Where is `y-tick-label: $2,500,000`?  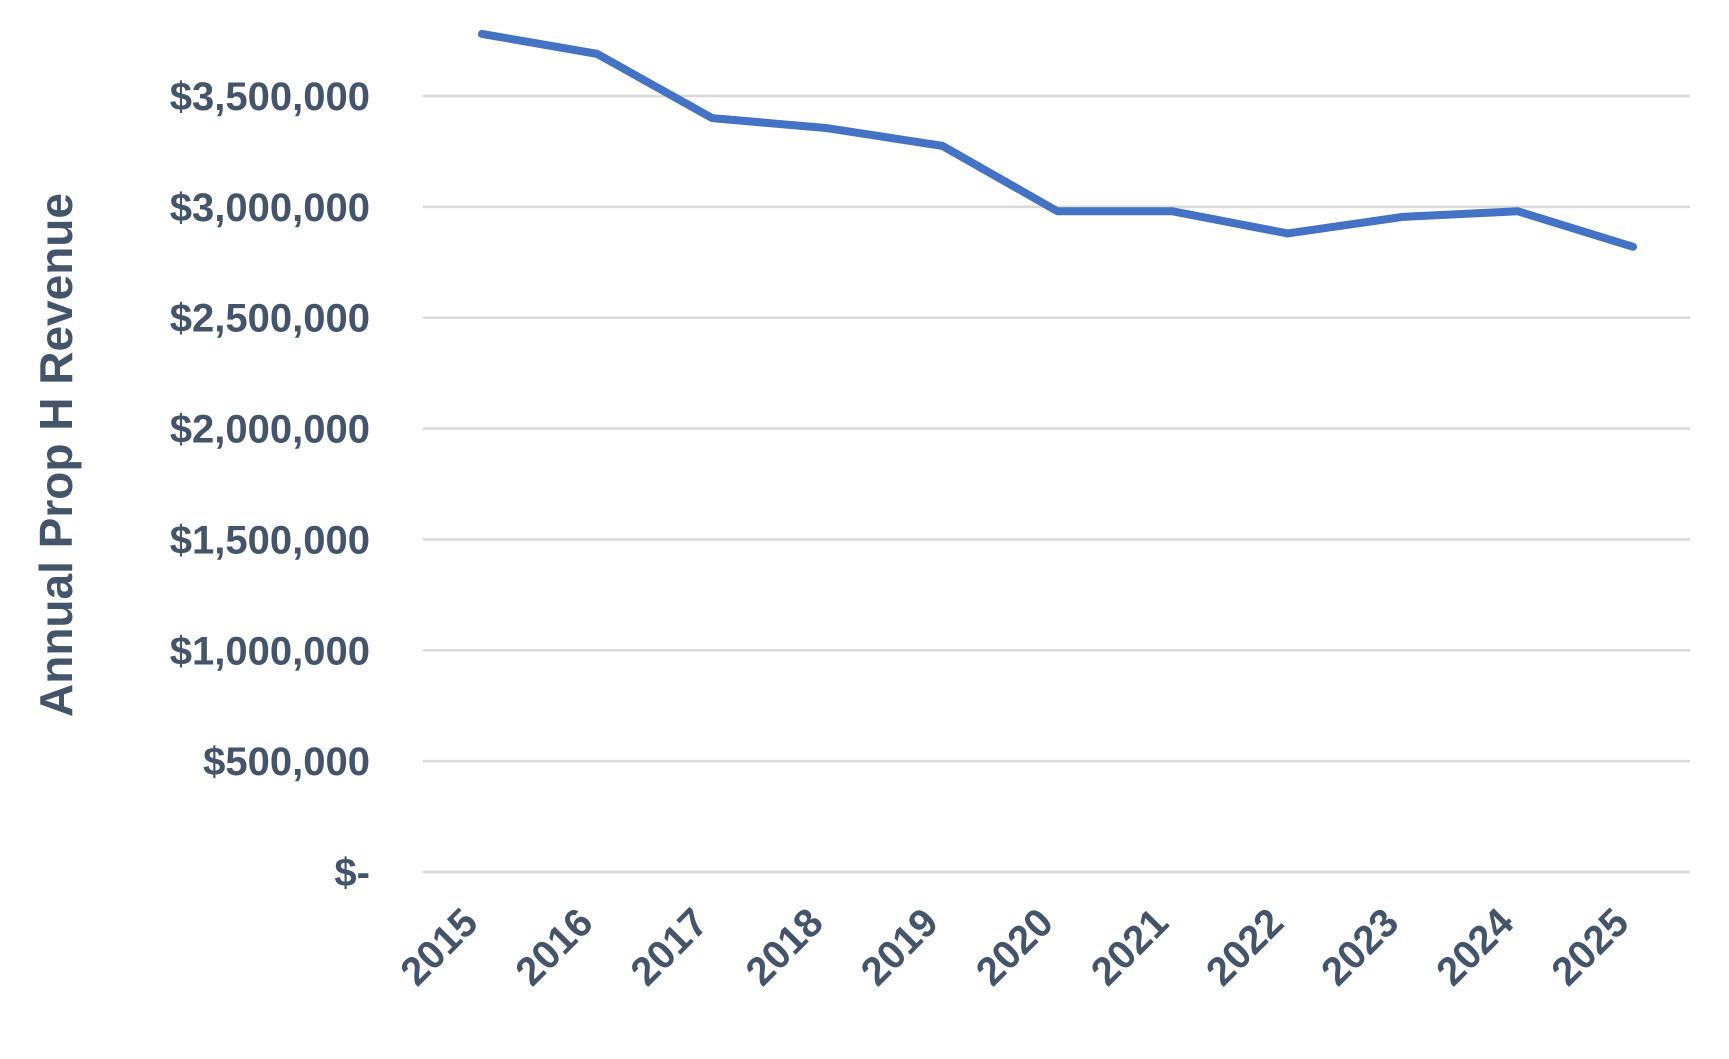 y-tick-label: $2,500,000 is located at coordinates (270, 319).